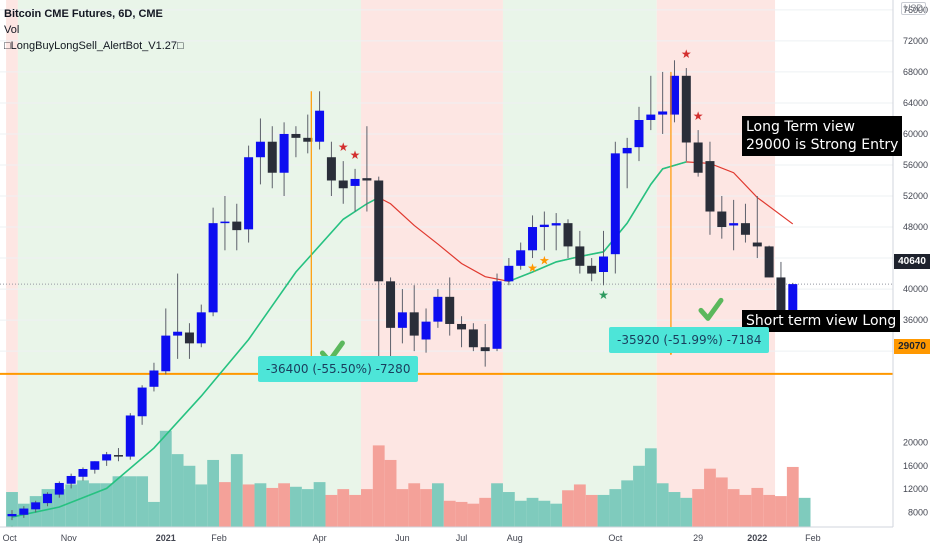  I want to click on price-tick-label: 72000, so click(915, 41).